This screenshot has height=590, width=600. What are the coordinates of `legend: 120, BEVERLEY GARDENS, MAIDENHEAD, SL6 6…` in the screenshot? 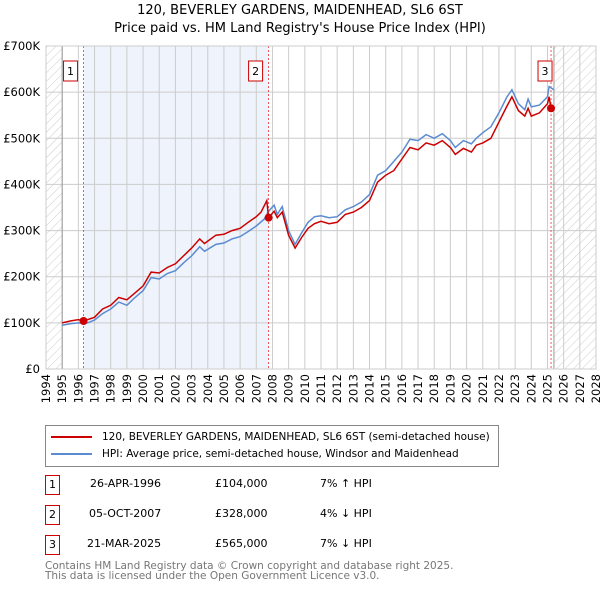 It's located at (272, 446).